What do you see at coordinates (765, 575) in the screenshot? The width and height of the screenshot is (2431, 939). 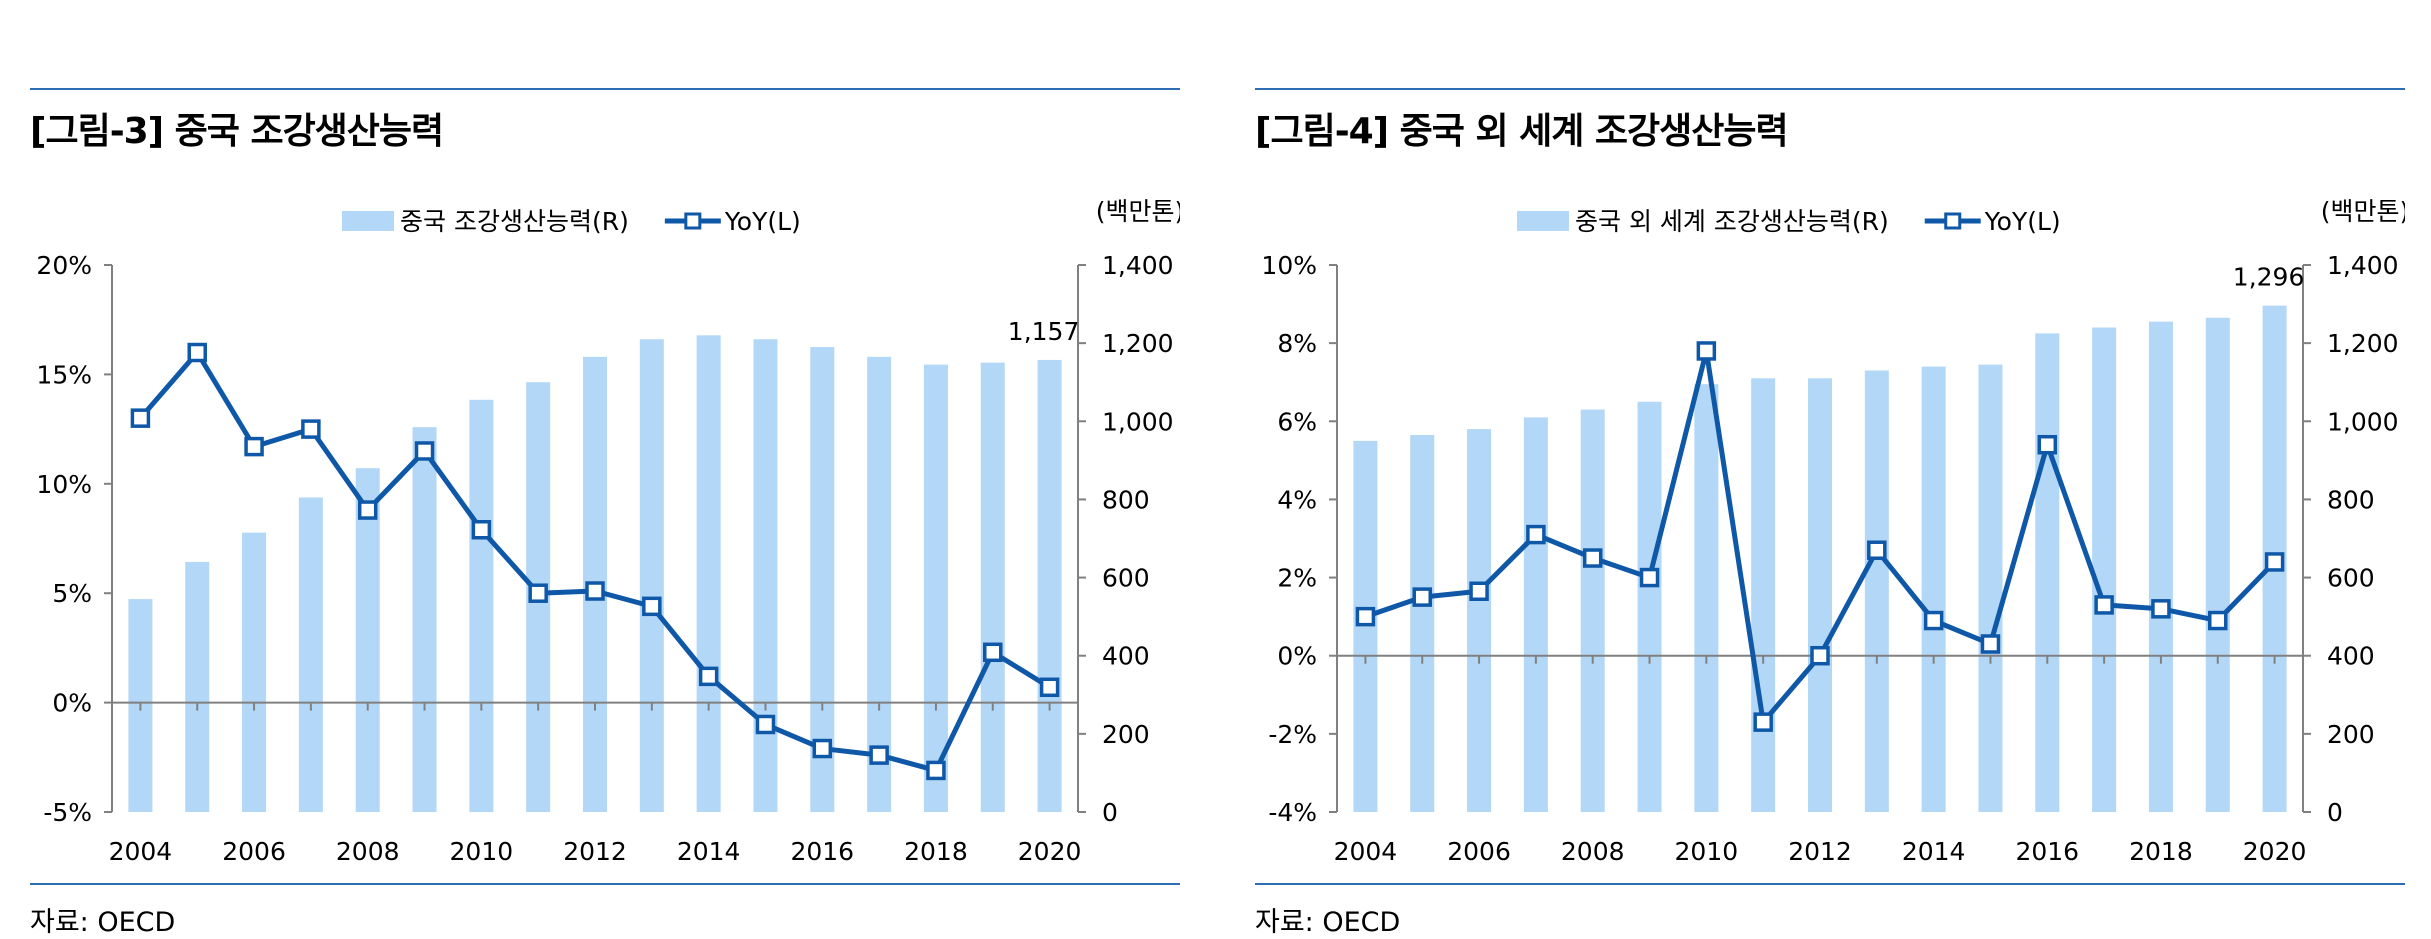 I see `bar-2015` at bounding box center [765, 575].